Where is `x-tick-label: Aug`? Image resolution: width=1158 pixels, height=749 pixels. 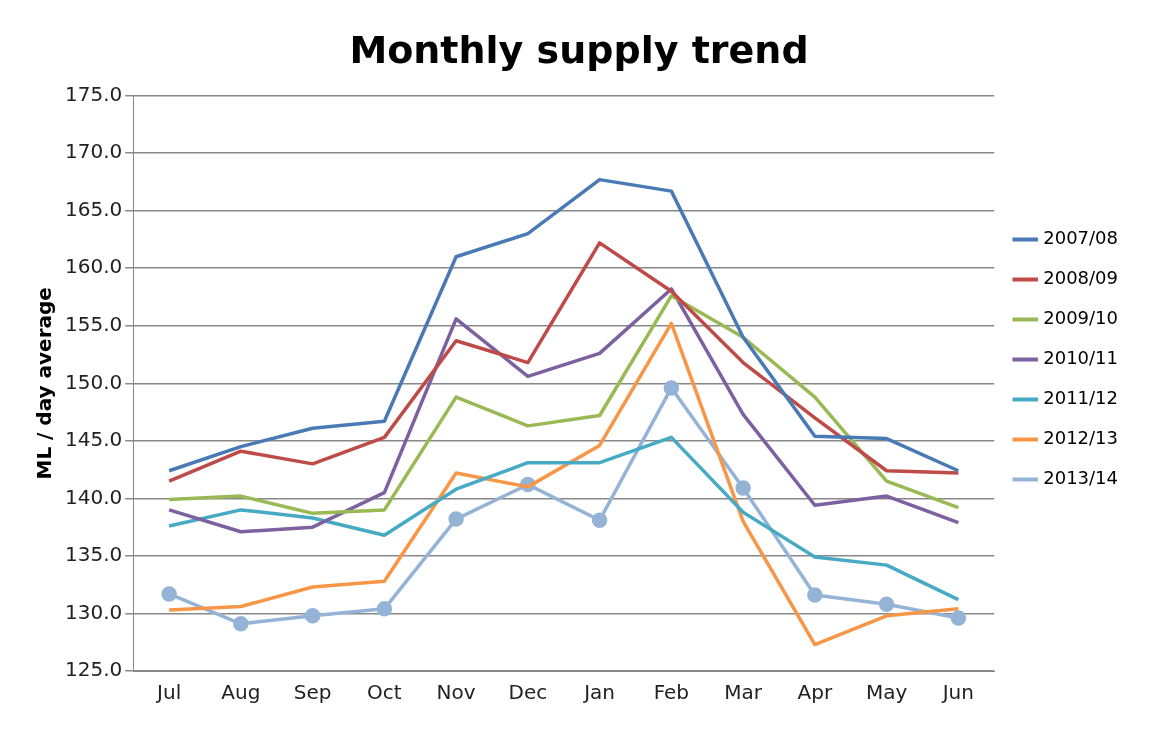 x-tick-label: Aug is located at coordinates (241, 692).